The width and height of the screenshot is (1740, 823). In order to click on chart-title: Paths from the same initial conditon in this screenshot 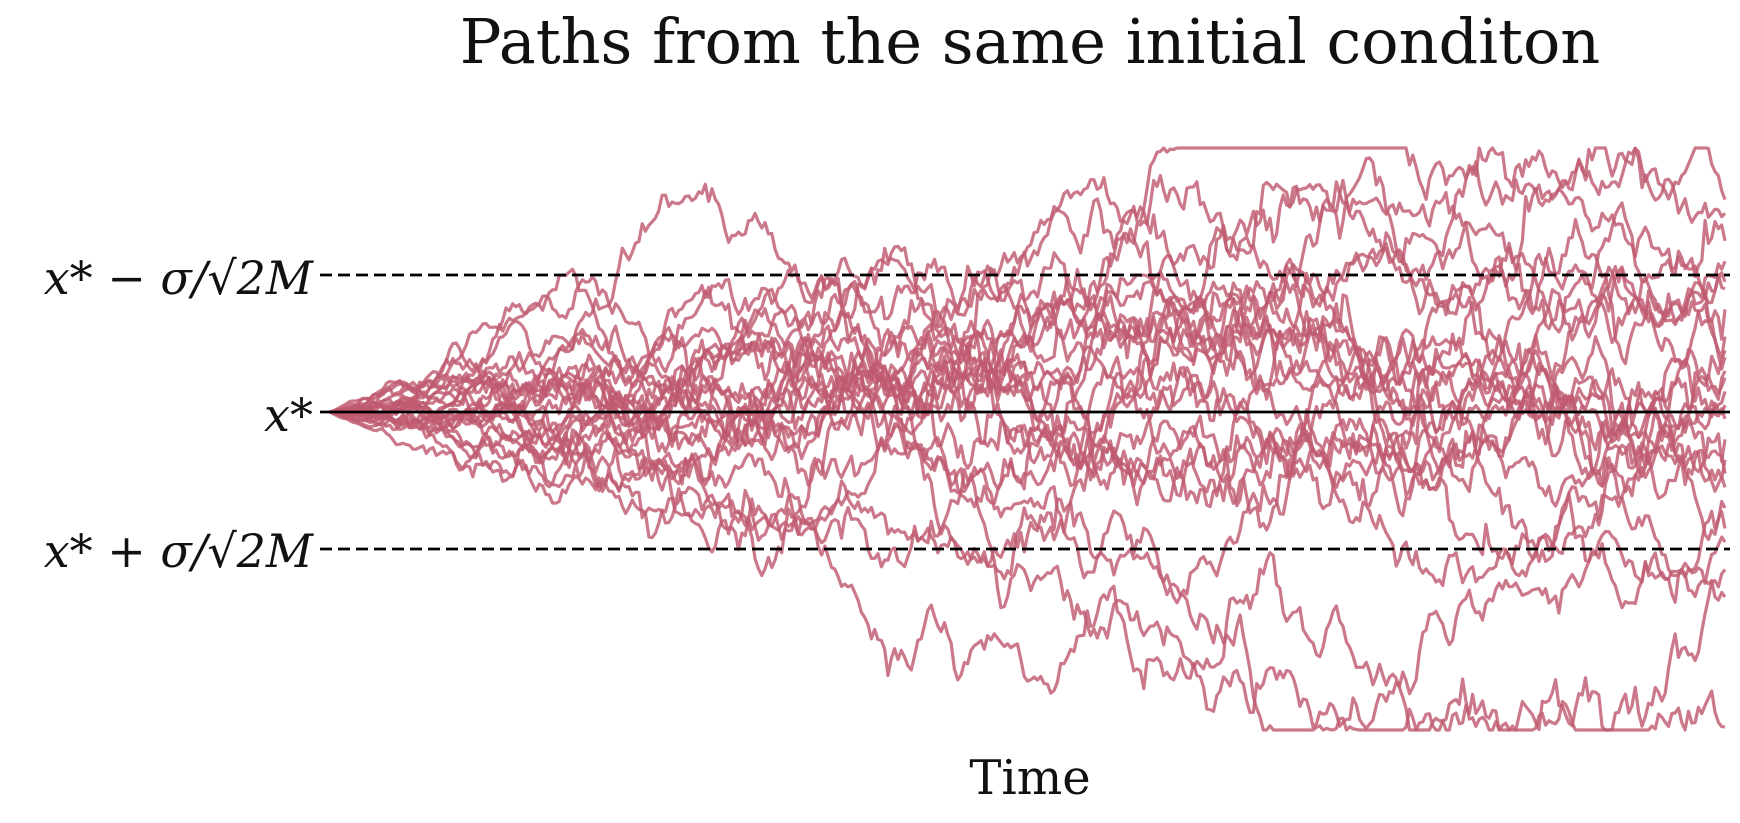, I will do `click(1030, 41)`.